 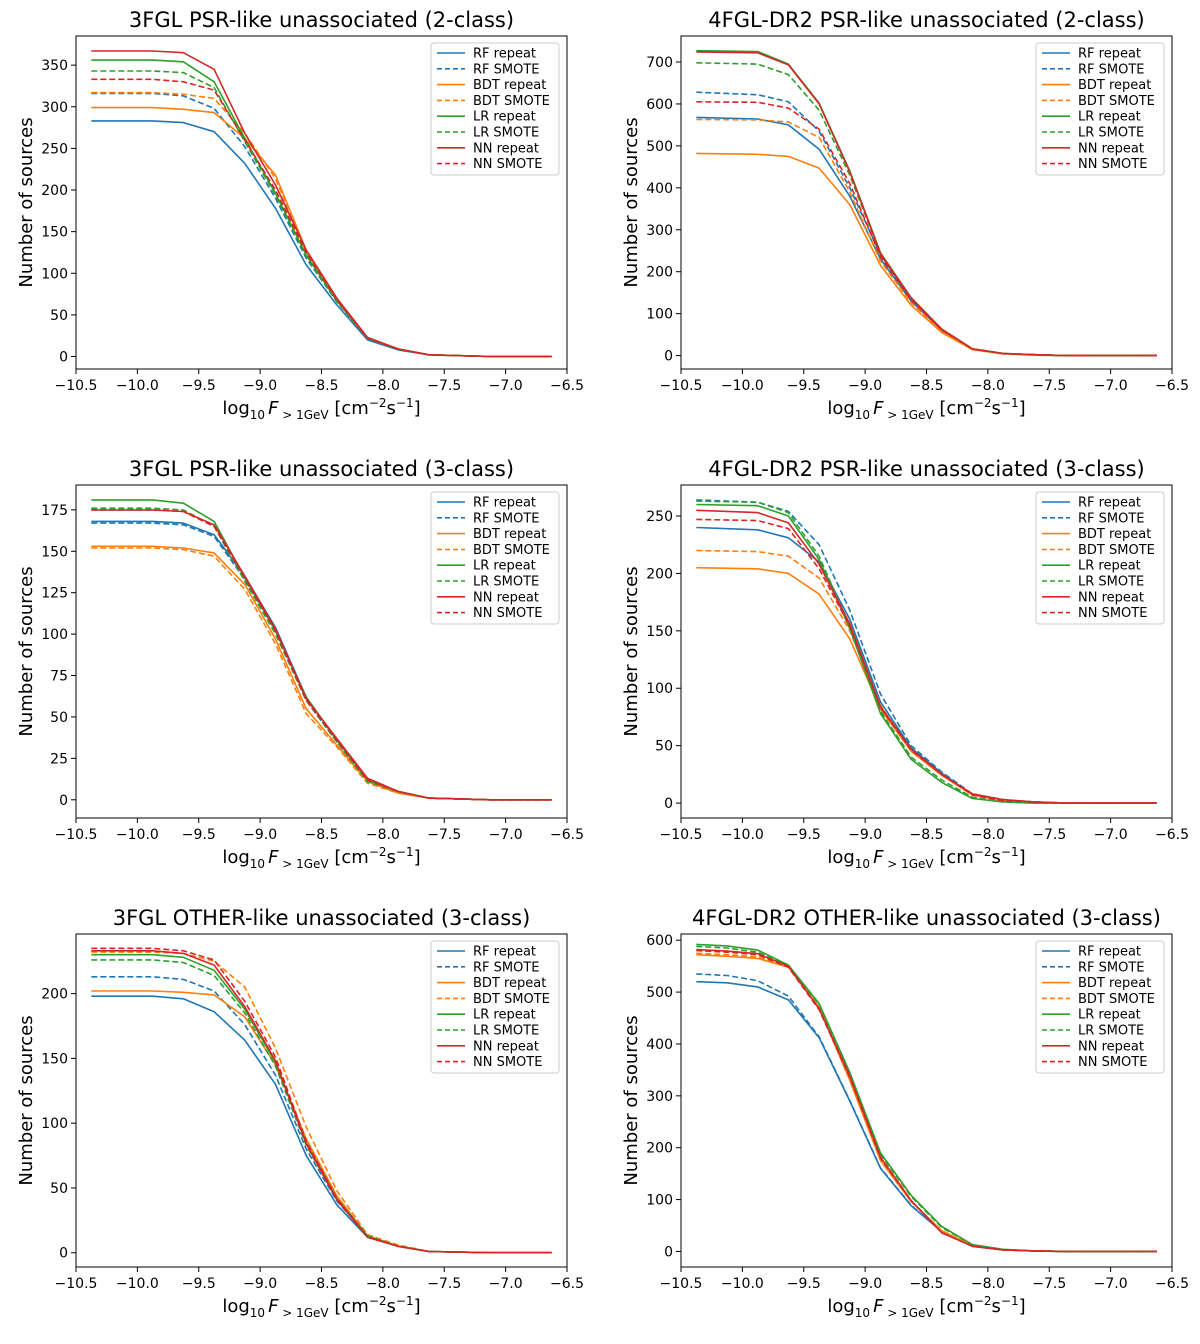 What do you see at coordinates (659, 1149) in the screenshot?
I see `y-tick-label: 200` at bounding box center [659, 1149].